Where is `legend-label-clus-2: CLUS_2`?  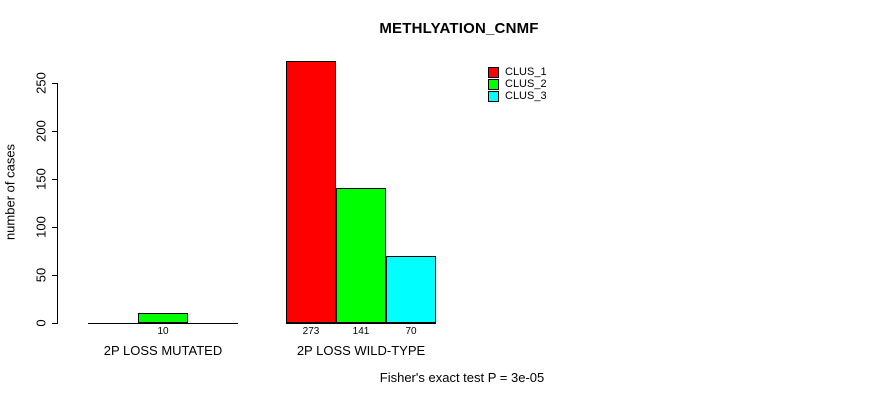 legend-label-clus-2: CLUS_2 is located at coordinates (526, 84).